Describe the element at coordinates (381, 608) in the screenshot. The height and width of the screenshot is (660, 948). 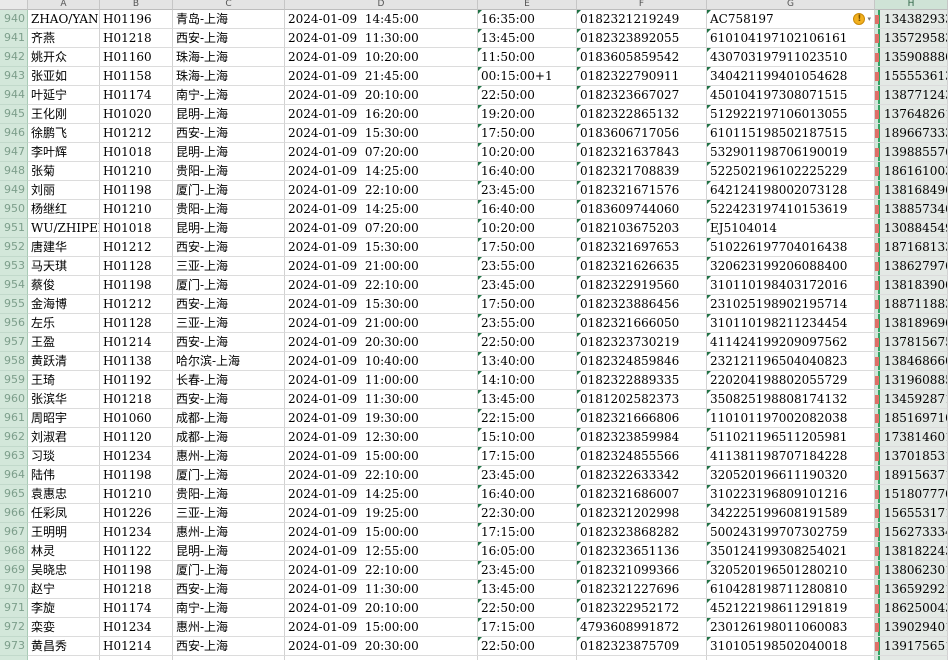
I see `cell-departure-datetime: 2024-01-09 20:10:00` at that location.